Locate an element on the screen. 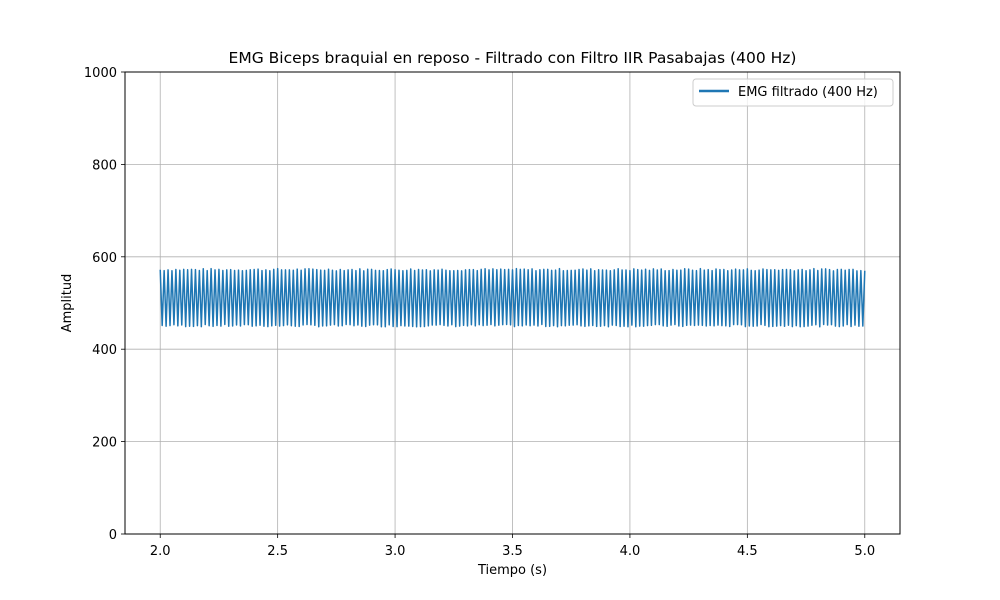 The height and width of the screenshot is (600, 1000). y-tick-label: 1000 is located at coordinates (100, 73).